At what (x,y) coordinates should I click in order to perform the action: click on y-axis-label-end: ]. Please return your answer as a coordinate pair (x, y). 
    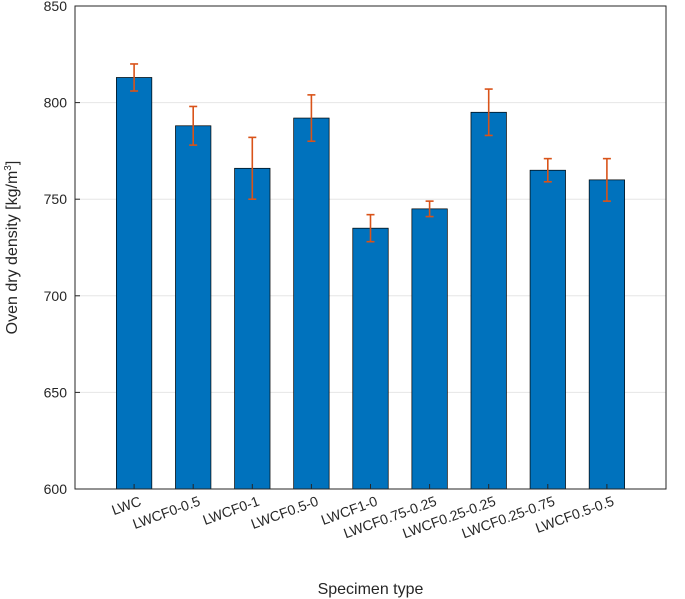
    Looking at the image, I should click on (12, 163).